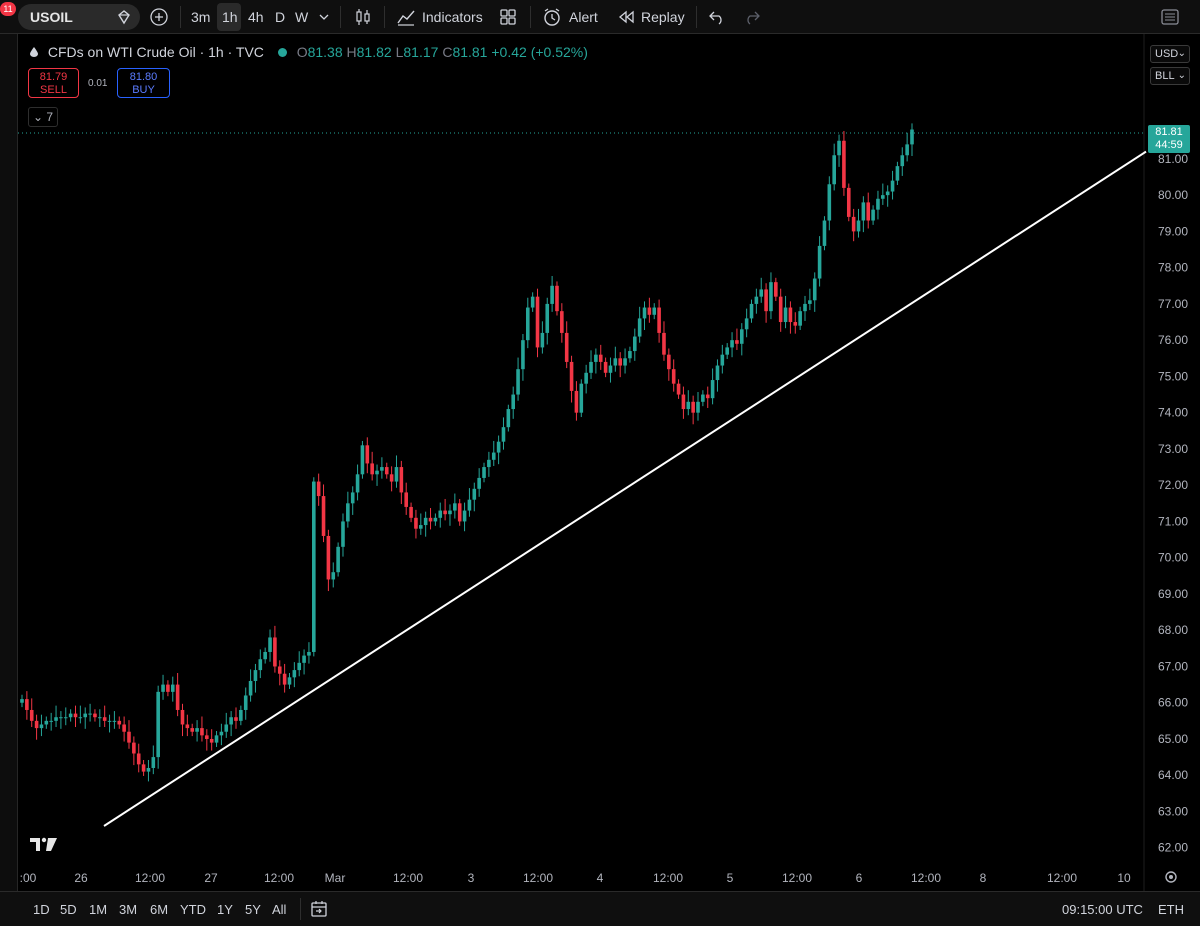 Image resolution: width=1200 pixels, height=926 pixels. Describe the element at coordinates (98, 909) in the screenshot. I see `range-1m: 1M` at that location.